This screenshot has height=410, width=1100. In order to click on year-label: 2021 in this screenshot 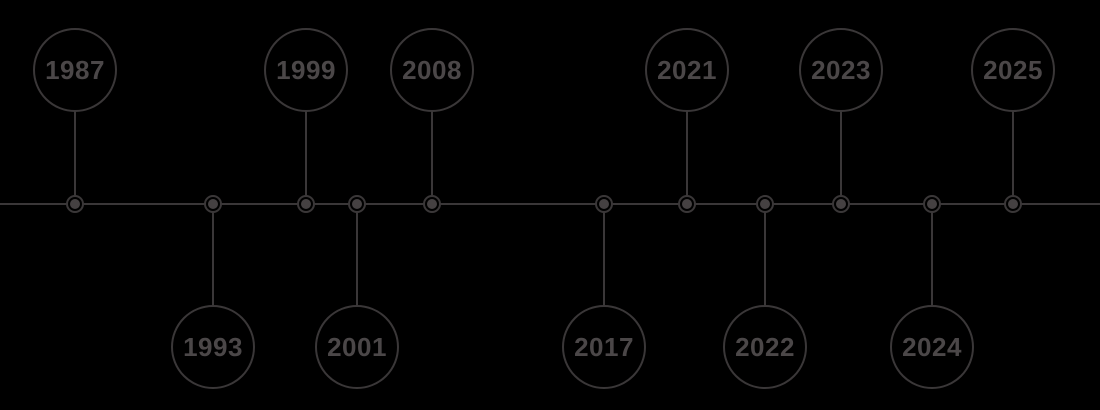, I will do `click(687, 69)`.